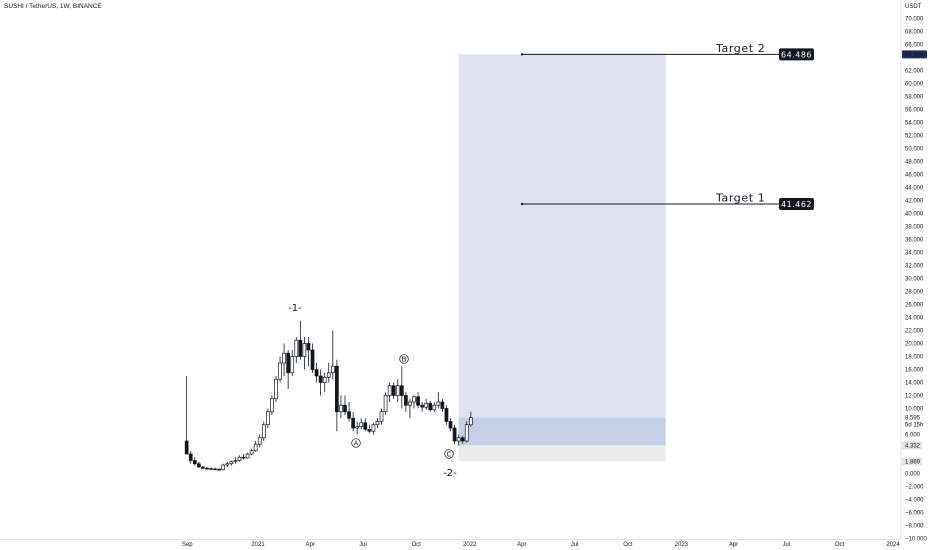  I want to click on time-tick-label: 2024, so click(893, 545).